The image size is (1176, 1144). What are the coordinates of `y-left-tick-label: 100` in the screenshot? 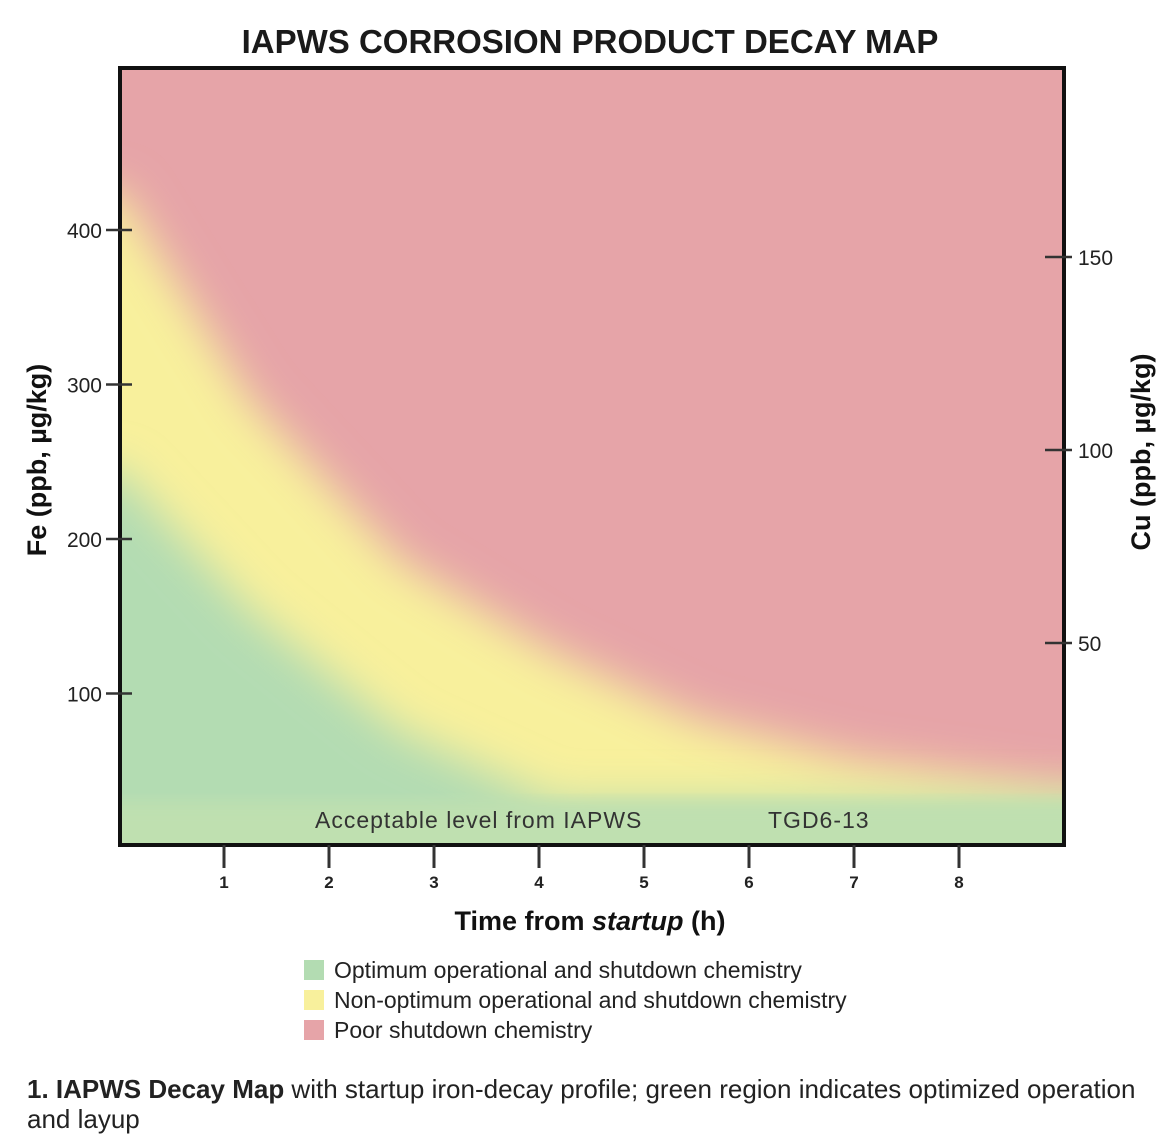 It's located at (84, 695).